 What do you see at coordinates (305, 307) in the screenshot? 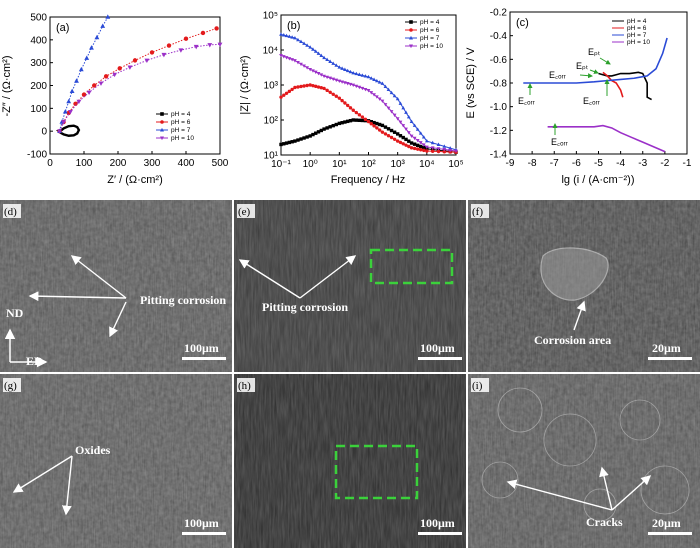
I see `annotation-label: Pitting corrosion` at bounding box center [305, 307].